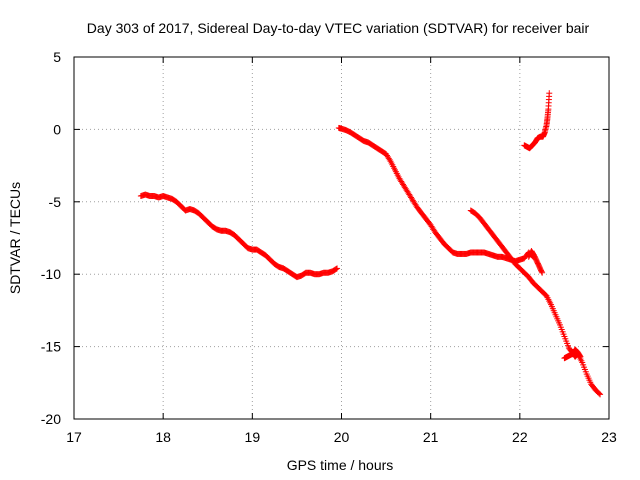 The image size is (640, 480). Describe the element at coordinates (51, 274) in the screenshot. I see `y-tick-label: -10` at that location.